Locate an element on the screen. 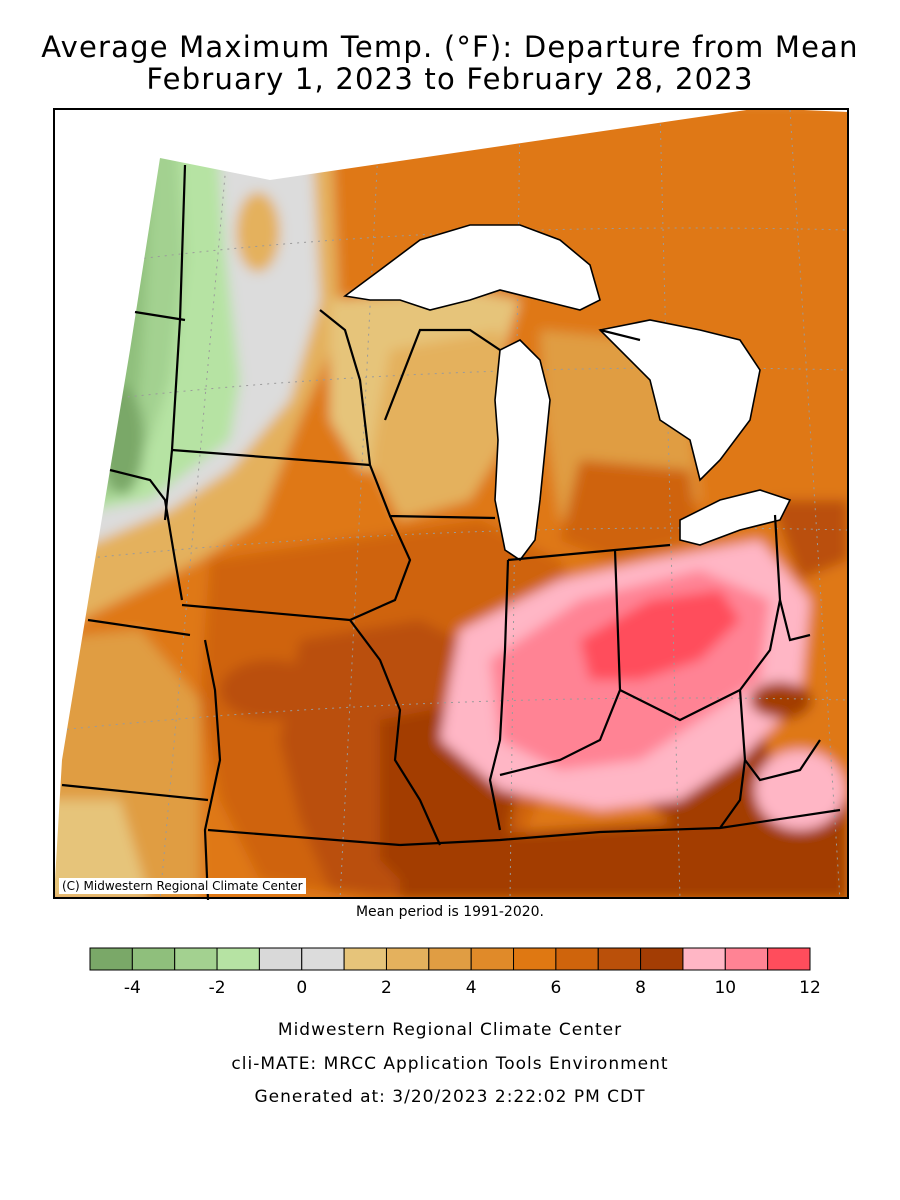 The width and height of the screenshot is (900, 1200). footer-generated: Generated at: 3/20/2023 2:22:02 PM CDT is located at coordinates (450, 1097).